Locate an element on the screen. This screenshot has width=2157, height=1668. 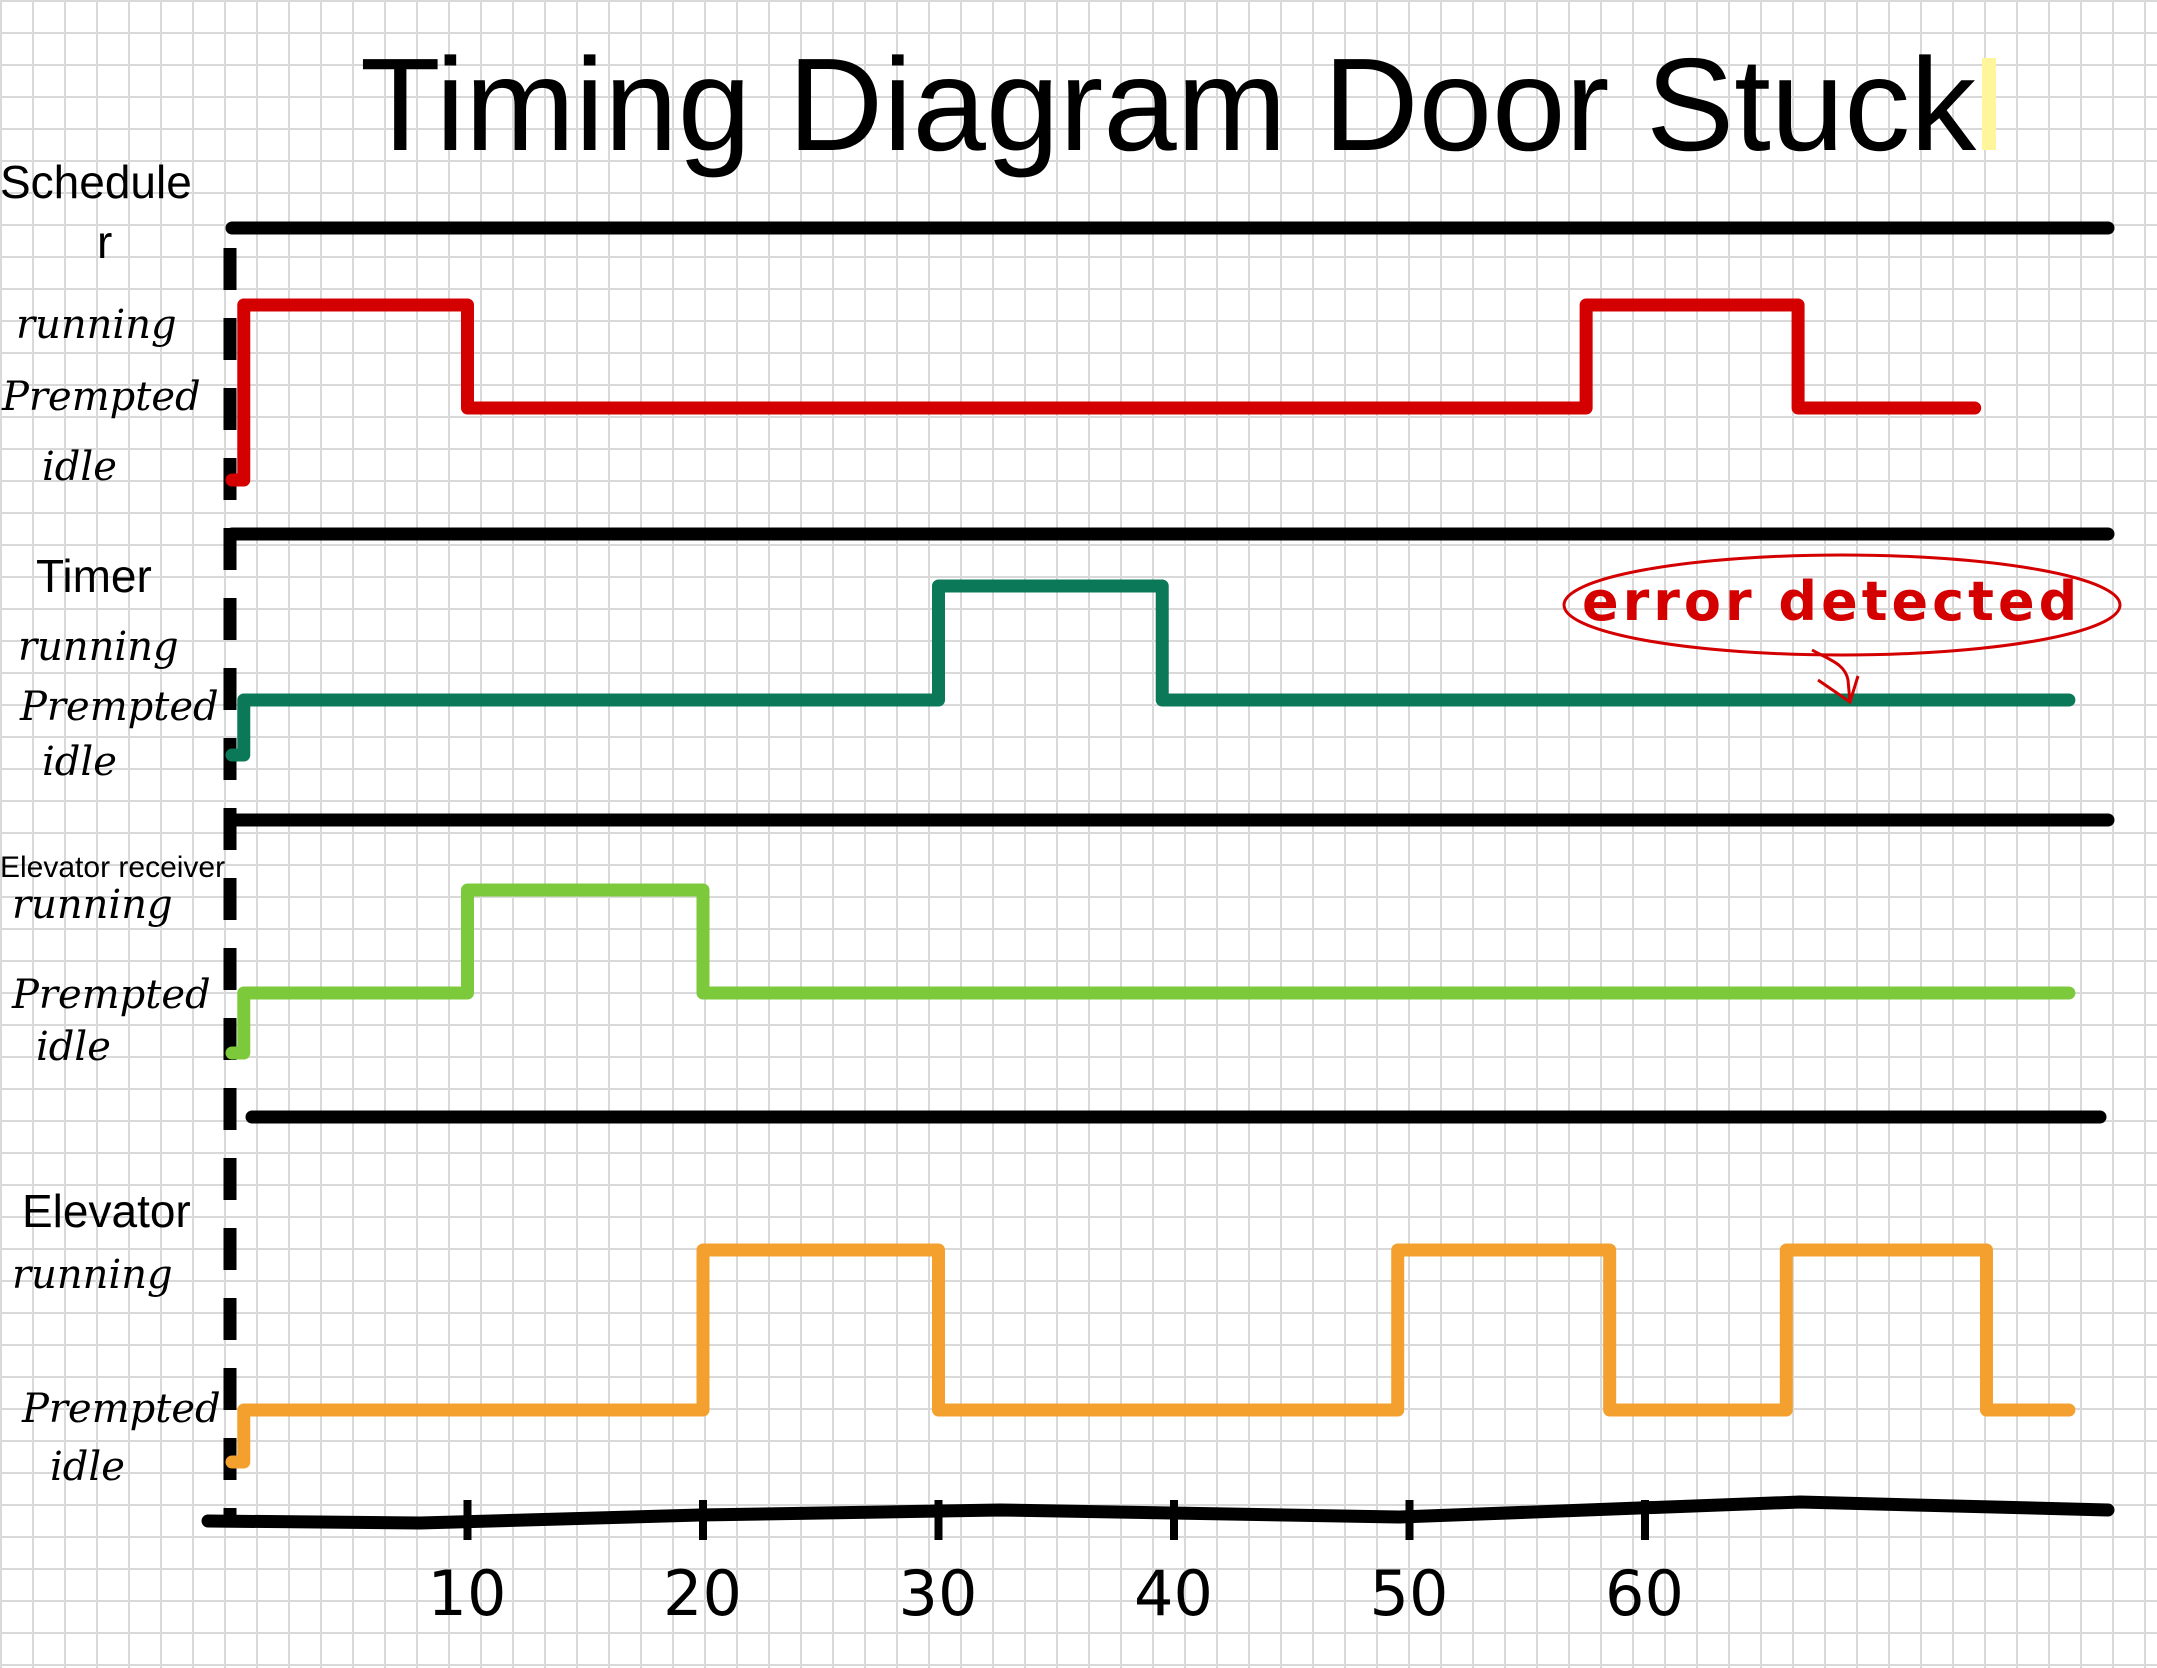
x-tick-label-20: 20 is located at coordinates (702, 1593).